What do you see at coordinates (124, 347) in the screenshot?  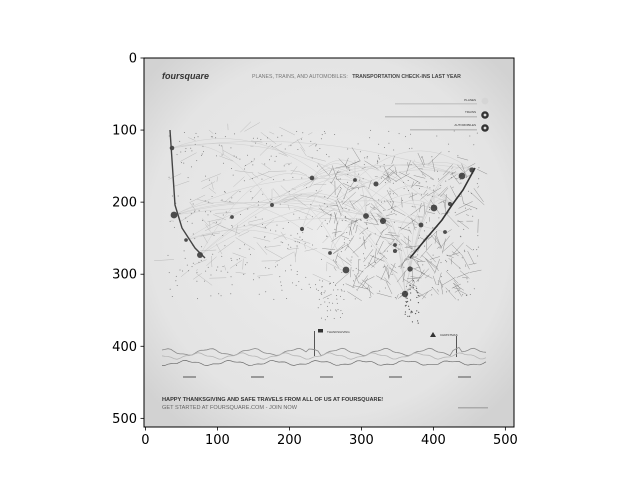 I see `y-tick-label: 400` at bounding box center [124, 347].